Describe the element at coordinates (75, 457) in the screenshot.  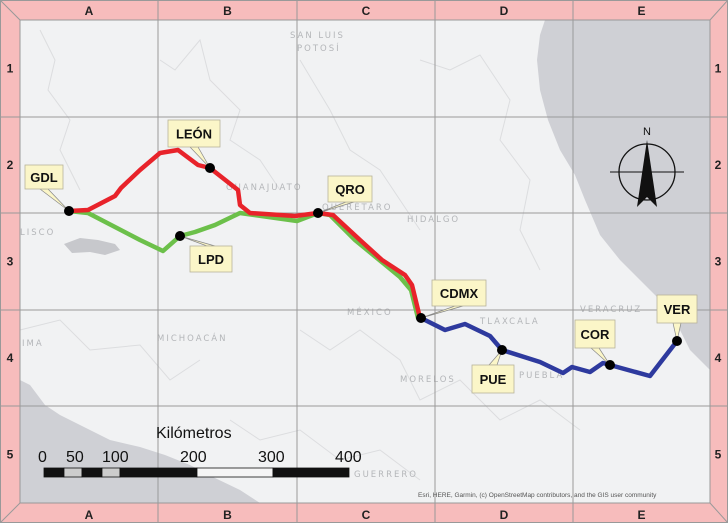
I see `scale-tick-50: 50` at that location.